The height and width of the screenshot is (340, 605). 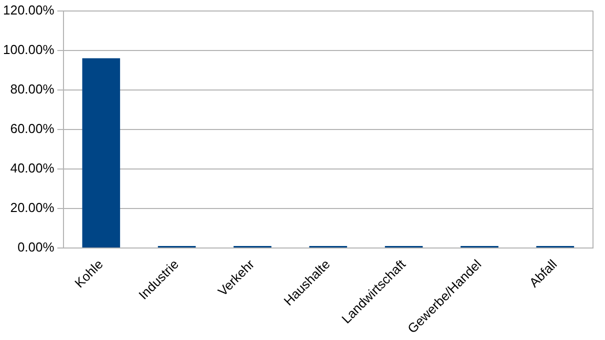 I want to click on y-tick-label: 120.00%, so click(x=28, y=10).